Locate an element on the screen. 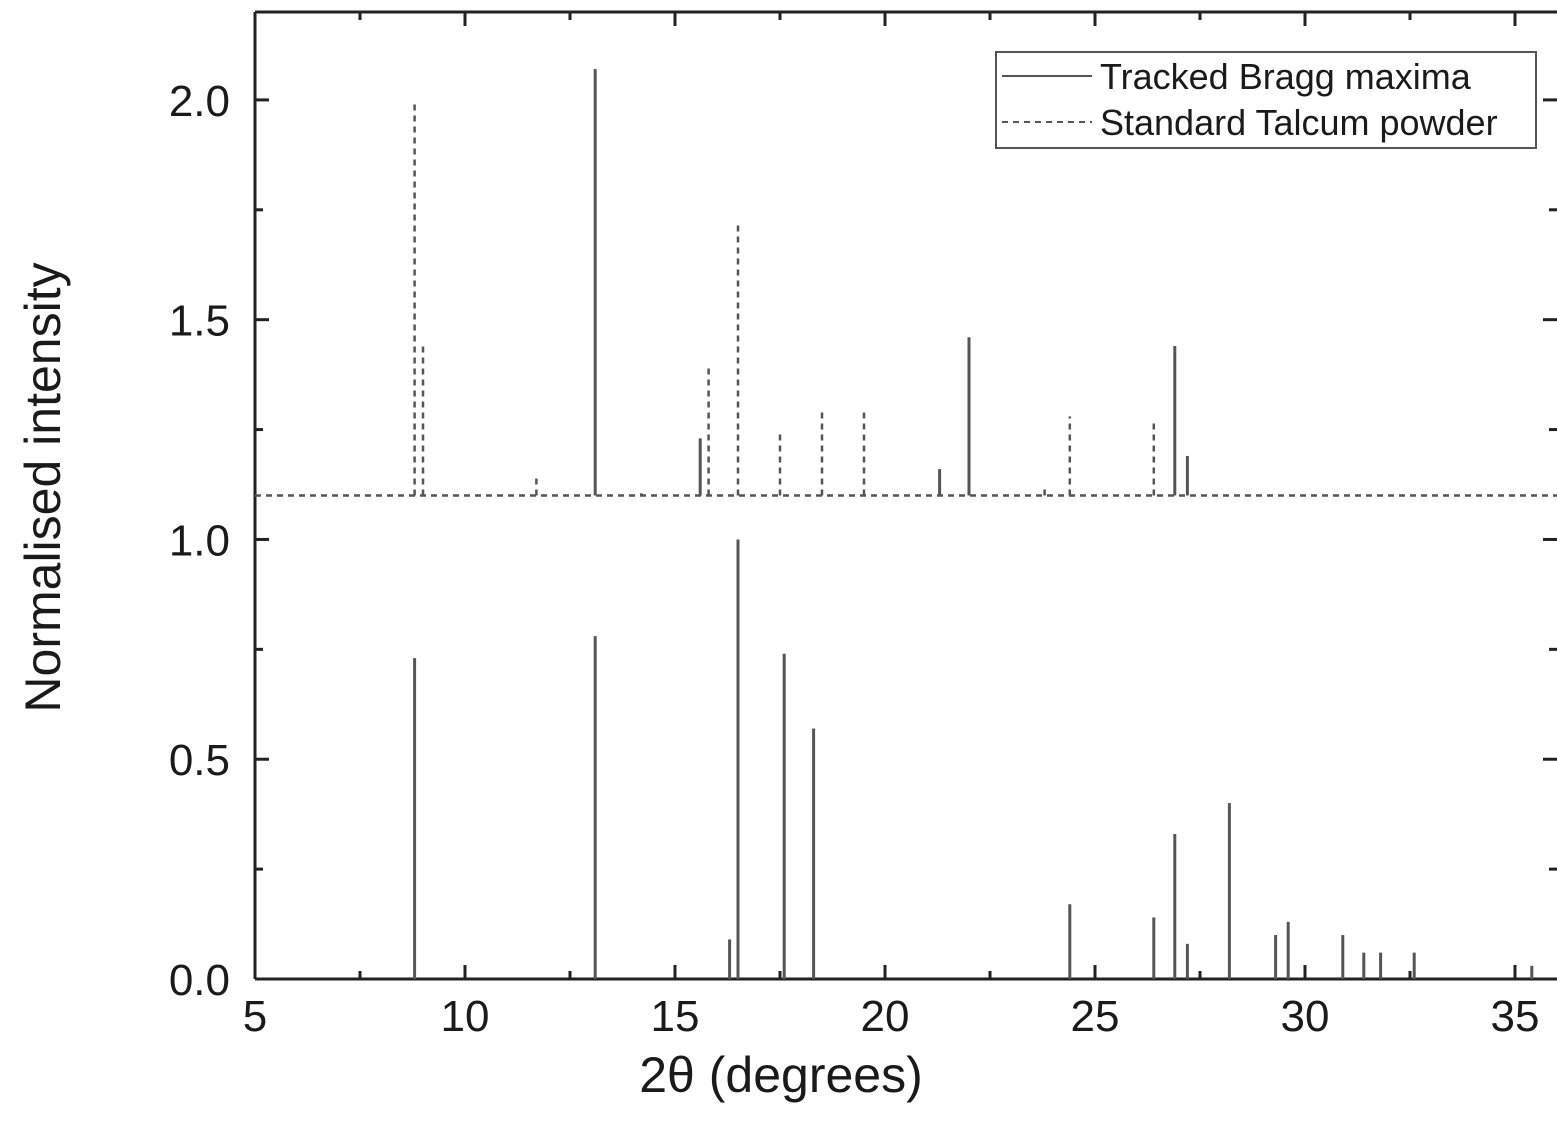 Image resolution: width=1557 pixels, height=1144 pixels. x-tick-label: 20 is located at coordinates (885, 1016).